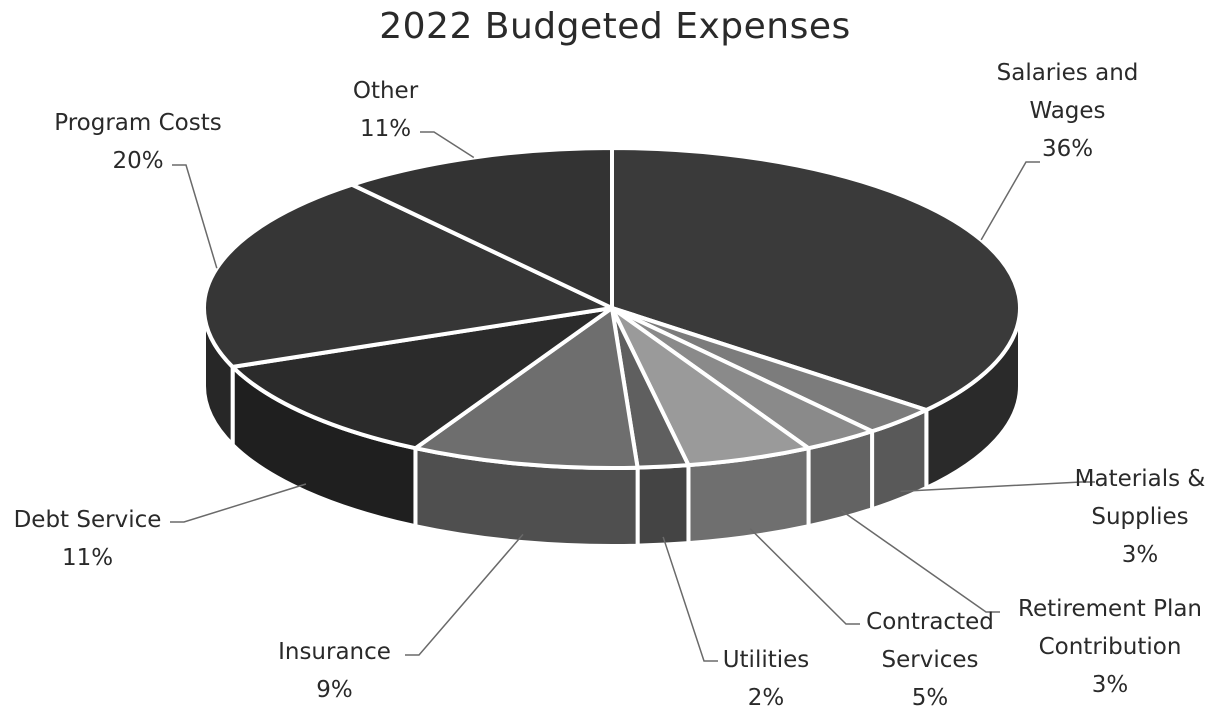 The height and width of the screenshot is (717, 1225). I want to click on label-contracted-line2: Services, so click(930, 660).